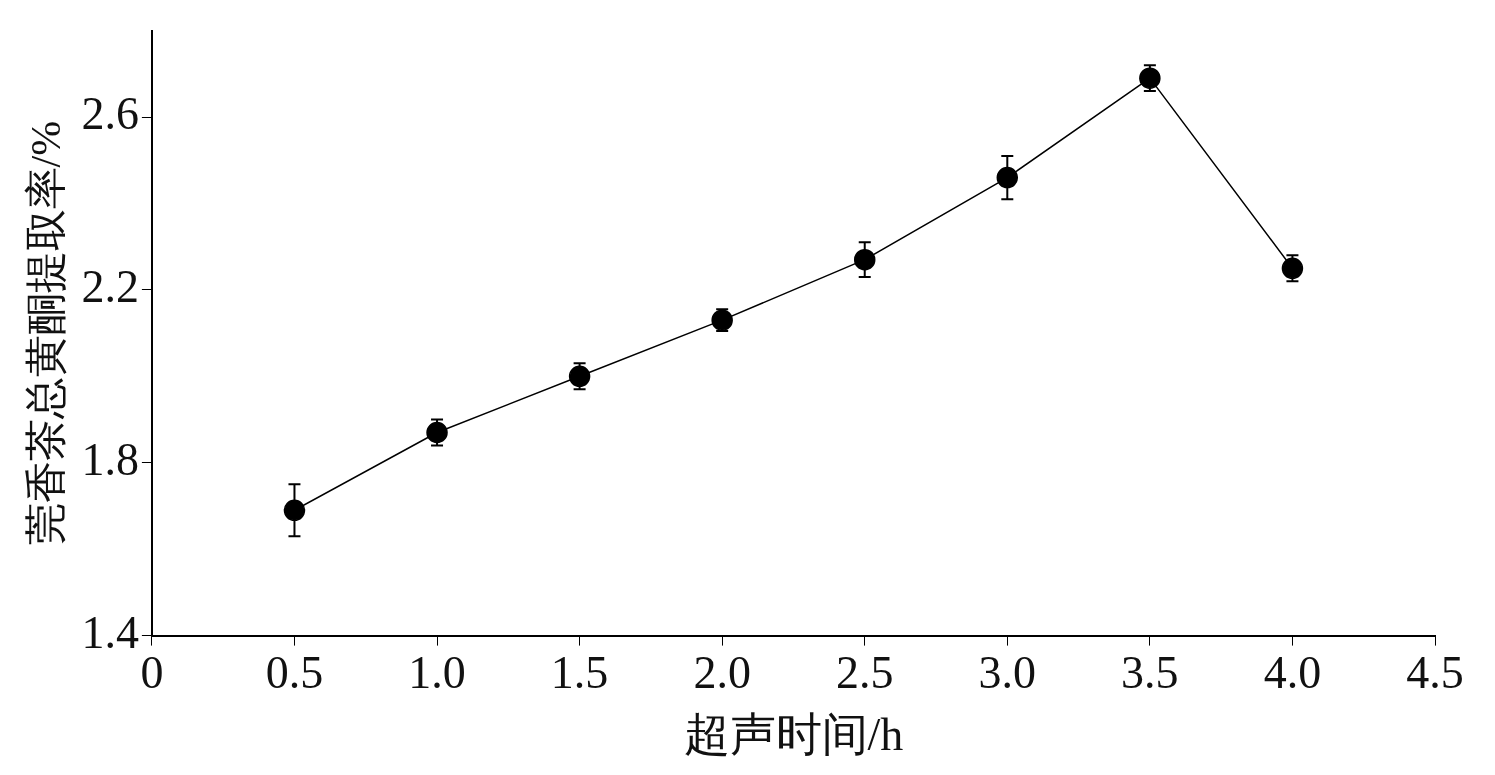 This screenshot has width=1495, height=775. I want to click on x-tick-label: 2.5, so click(864, 673).